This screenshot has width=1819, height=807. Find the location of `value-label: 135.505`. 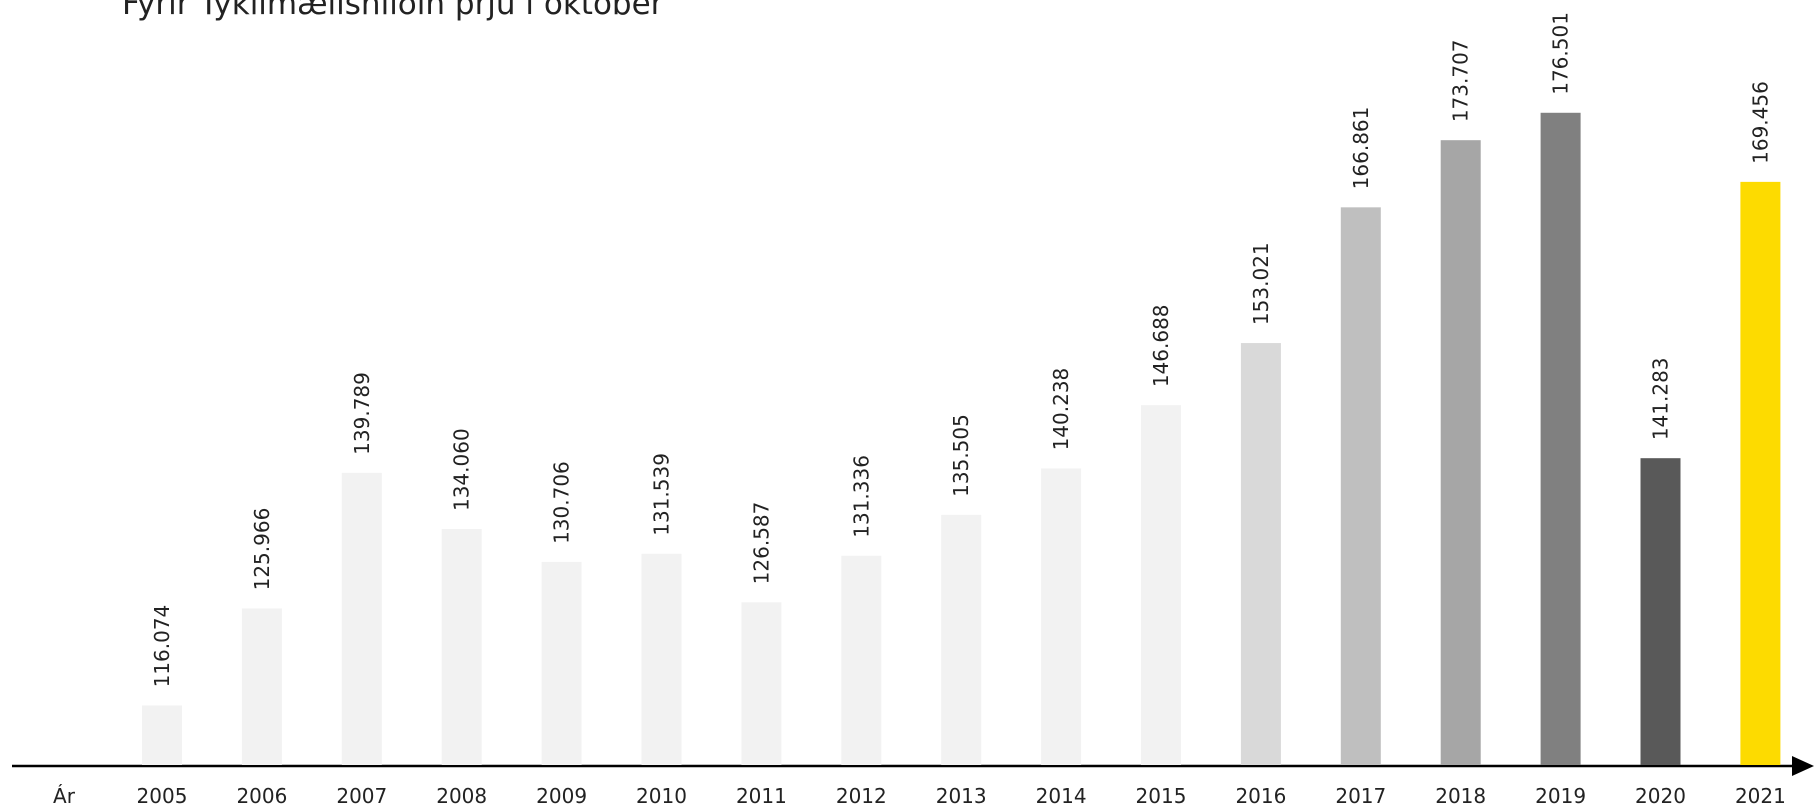

value-label: 135.505 is located at coordinates (961, 455).